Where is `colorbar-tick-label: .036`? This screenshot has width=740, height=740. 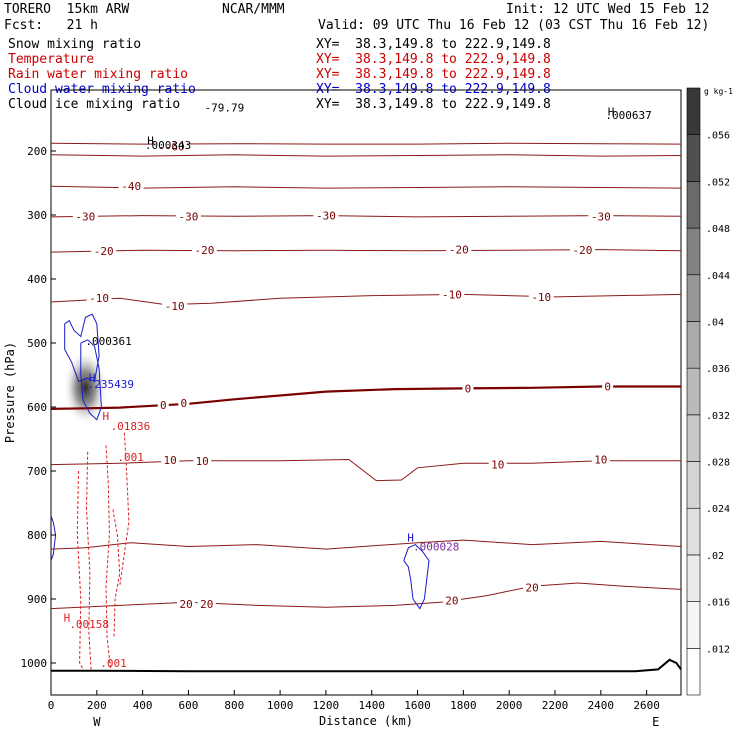
colorbar-tick-label: .036 is located at coordinates (718, 369).